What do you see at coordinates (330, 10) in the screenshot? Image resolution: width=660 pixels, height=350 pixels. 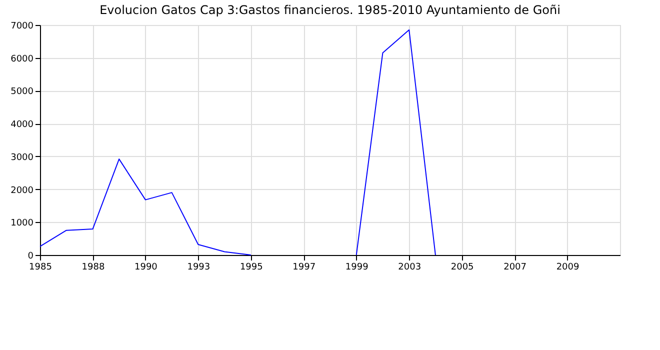 I see `chart-title: Evolucion Gatos Cap 3:Gastos financieros. 1985-2010 Ayuntamiento de Goñi` at bounding box center [330, 10].